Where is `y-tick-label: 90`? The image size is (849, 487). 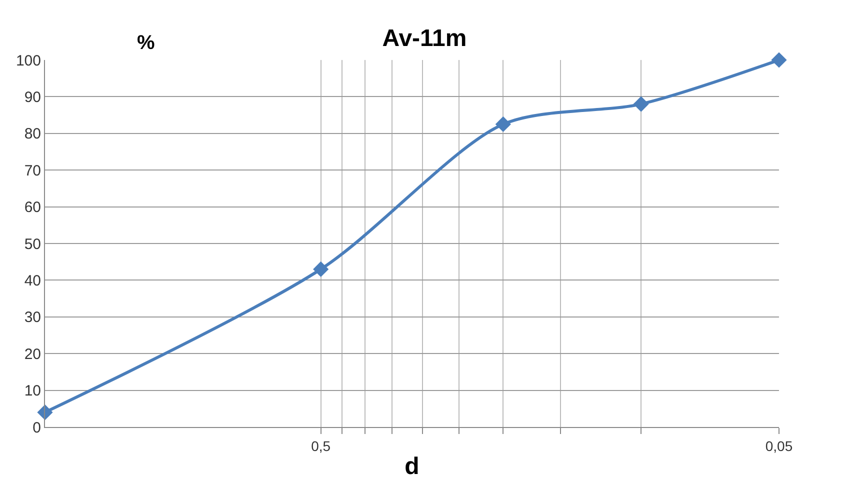
y-tick-label: 90 is located at coordinates (32, 97).